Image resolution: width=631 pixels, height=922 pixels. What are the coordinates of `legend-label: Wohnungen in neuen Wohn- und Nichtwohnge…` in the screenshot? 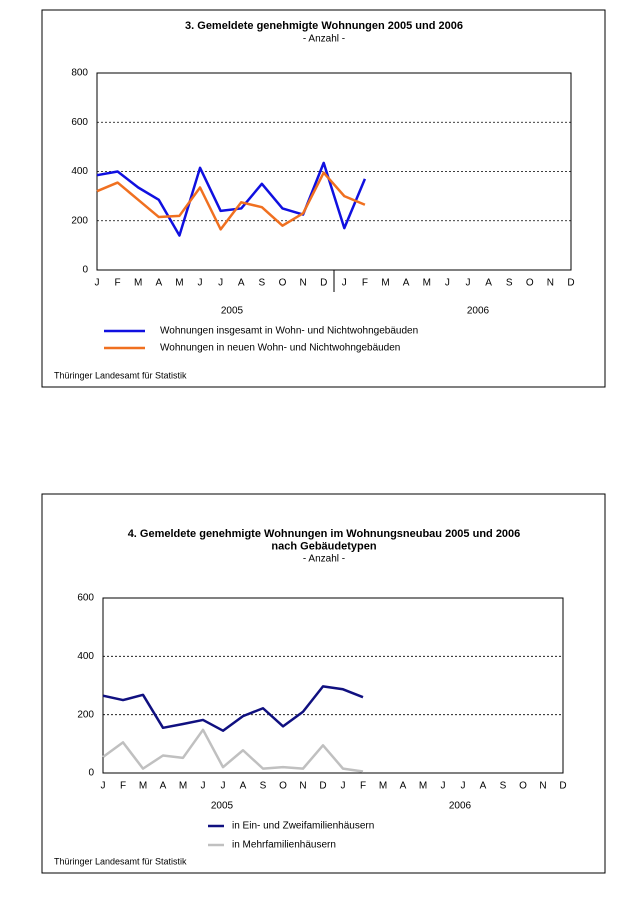 It's located at (280, 348).